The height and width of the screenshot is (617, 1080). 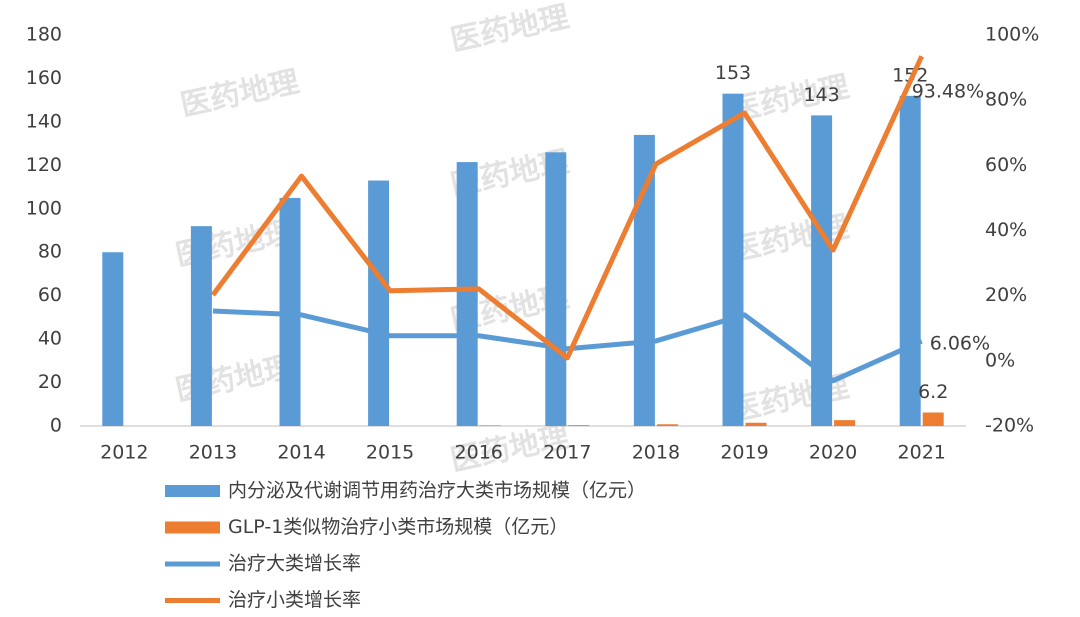 I want to click on legend-label: GLP-1类似物治疗小类市场规模（亿元）, so click(x=398, y=527).